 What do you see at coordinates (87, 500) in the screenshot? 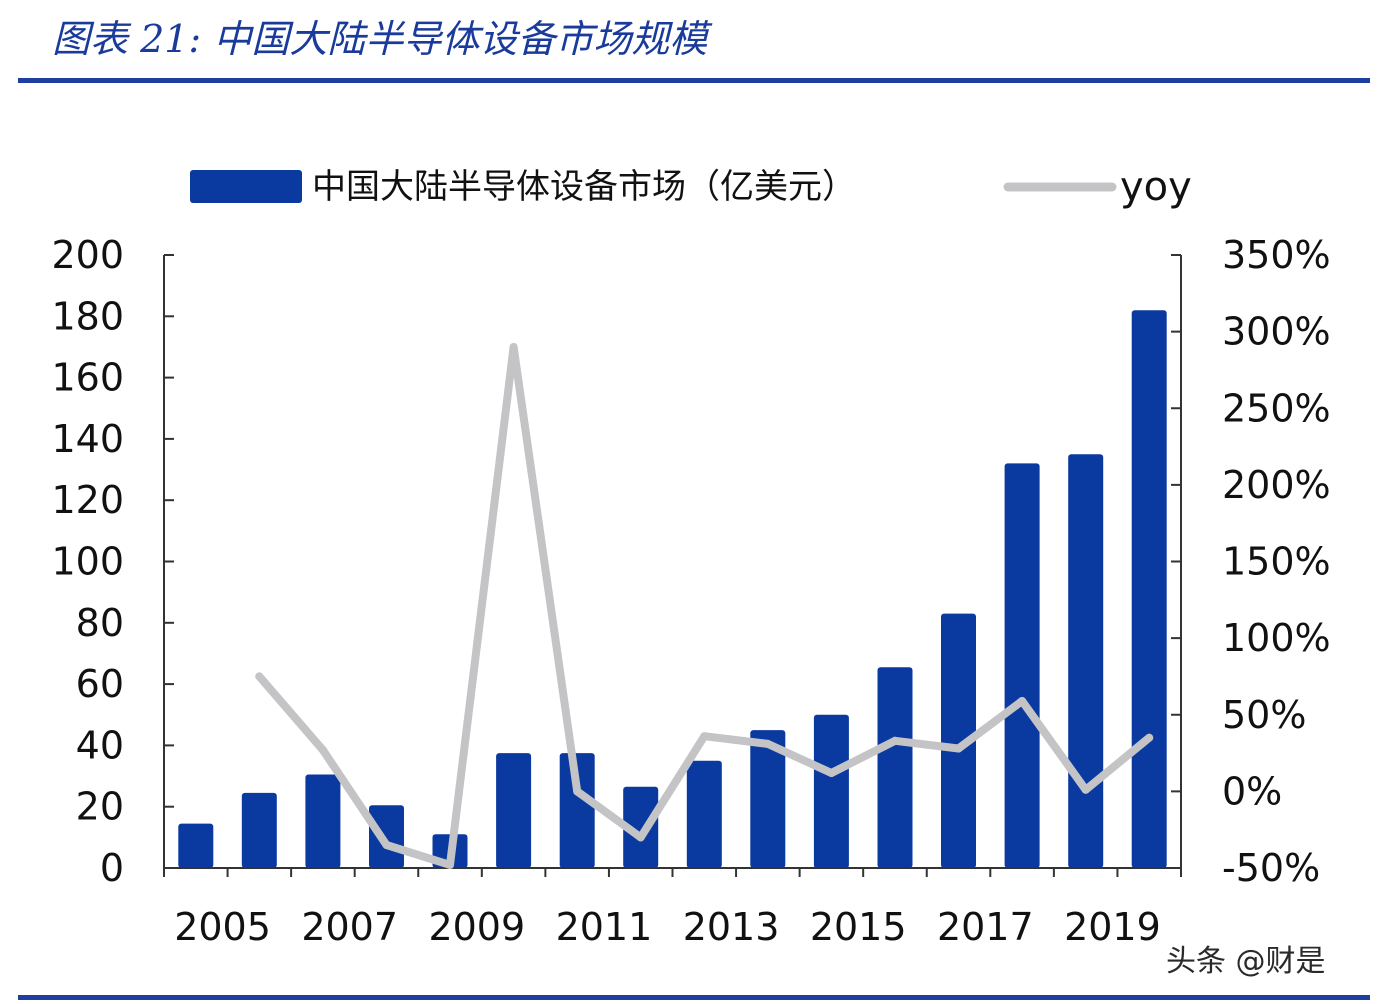
I see `y-left-tick-label: 120` at bounding box center [87, 500].